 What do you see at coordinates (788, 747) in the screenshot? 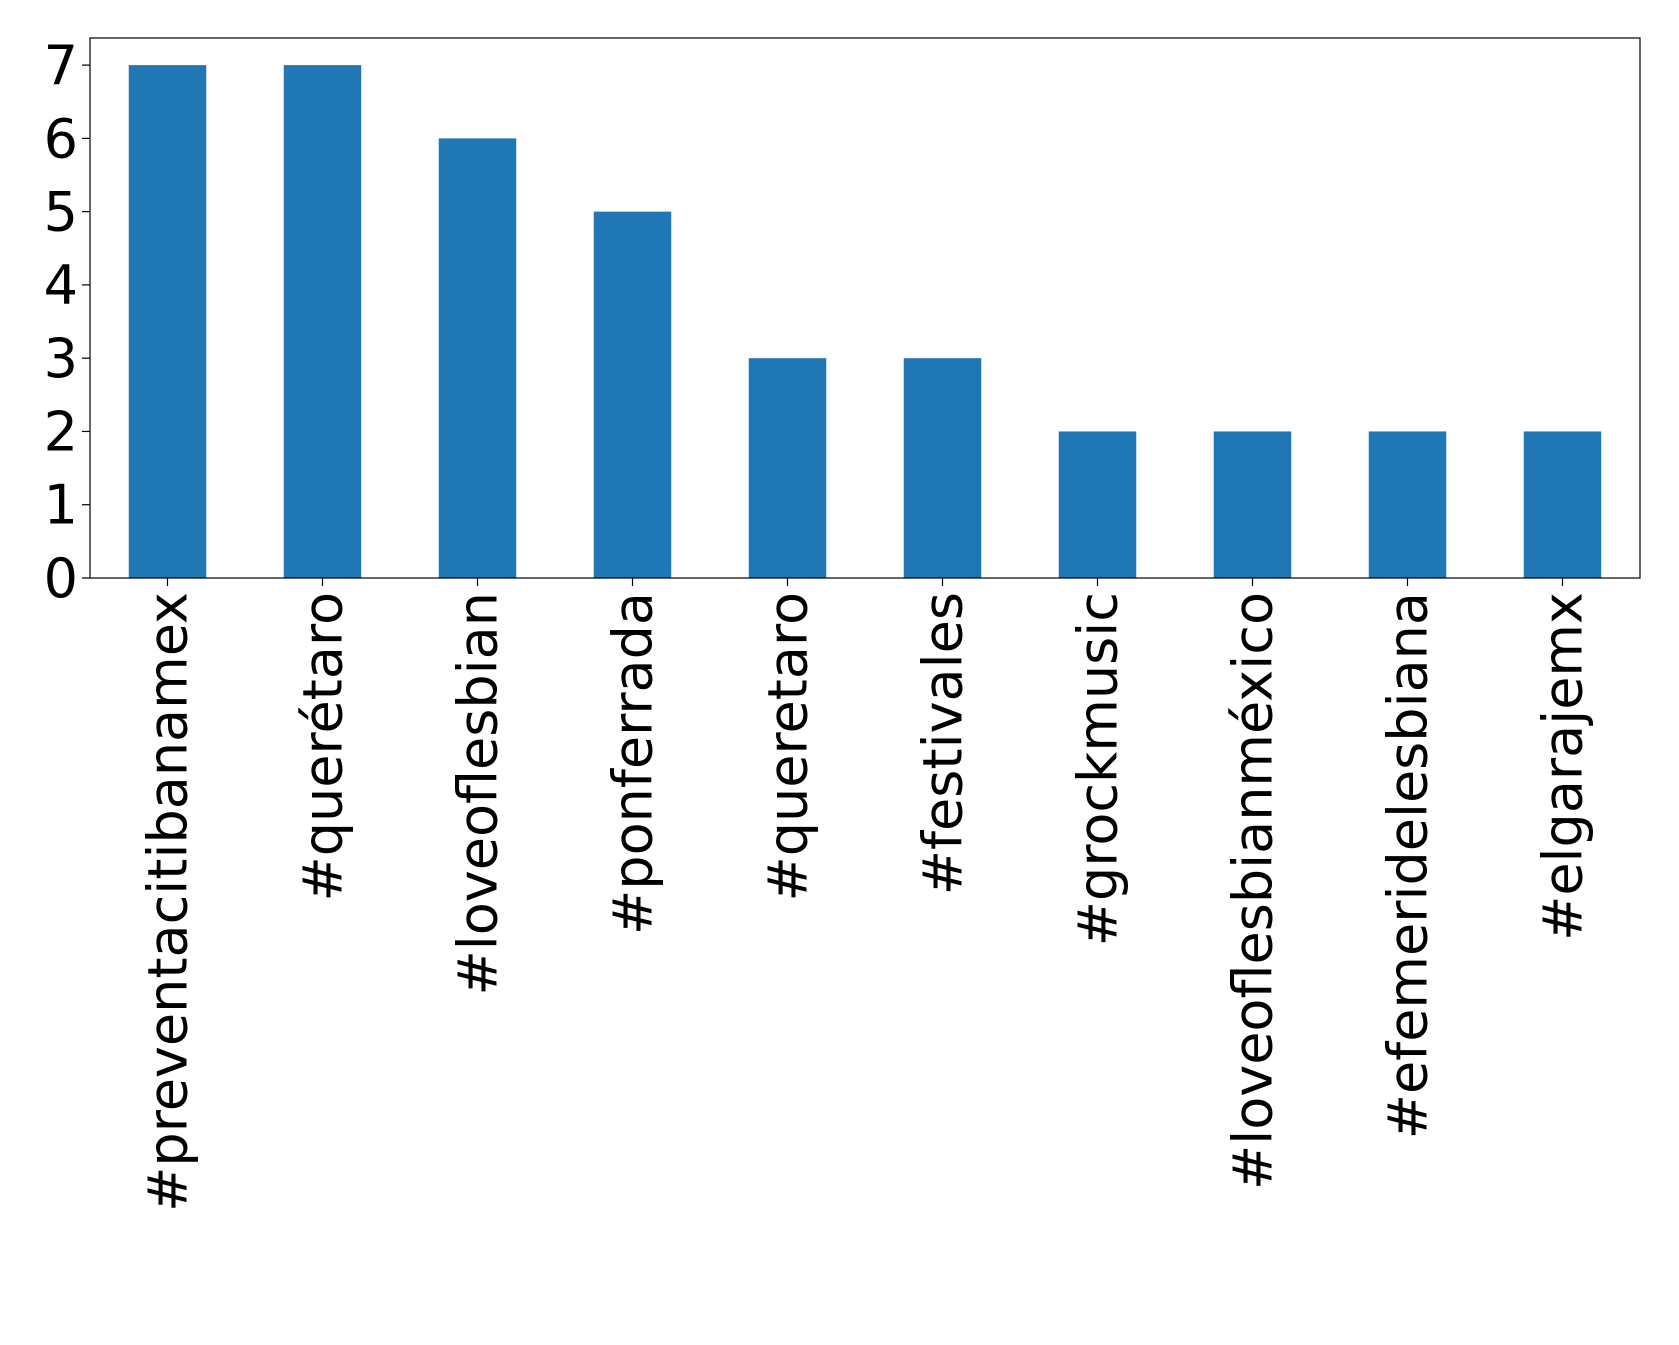
I see `x-tick-label: #queretaro` at bounding box center [788, 747].